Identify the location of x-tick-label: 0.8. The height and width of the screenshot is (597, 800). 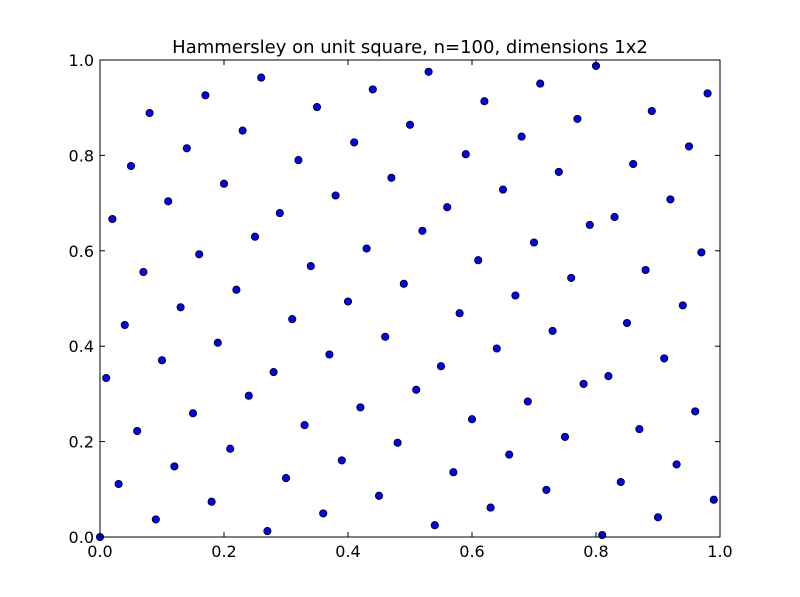
(595, 551).